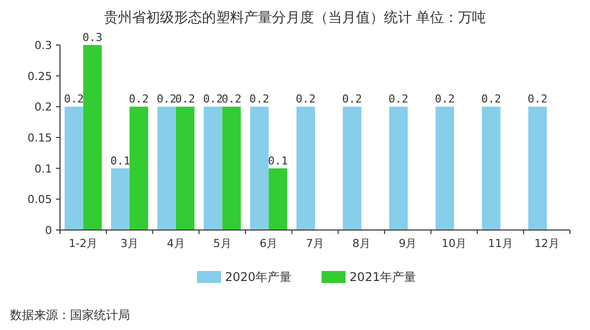 Image resolution: width=590 pixels, height=330 pixels. I want to click on x-tick-label: 6月, so click(269, 243).